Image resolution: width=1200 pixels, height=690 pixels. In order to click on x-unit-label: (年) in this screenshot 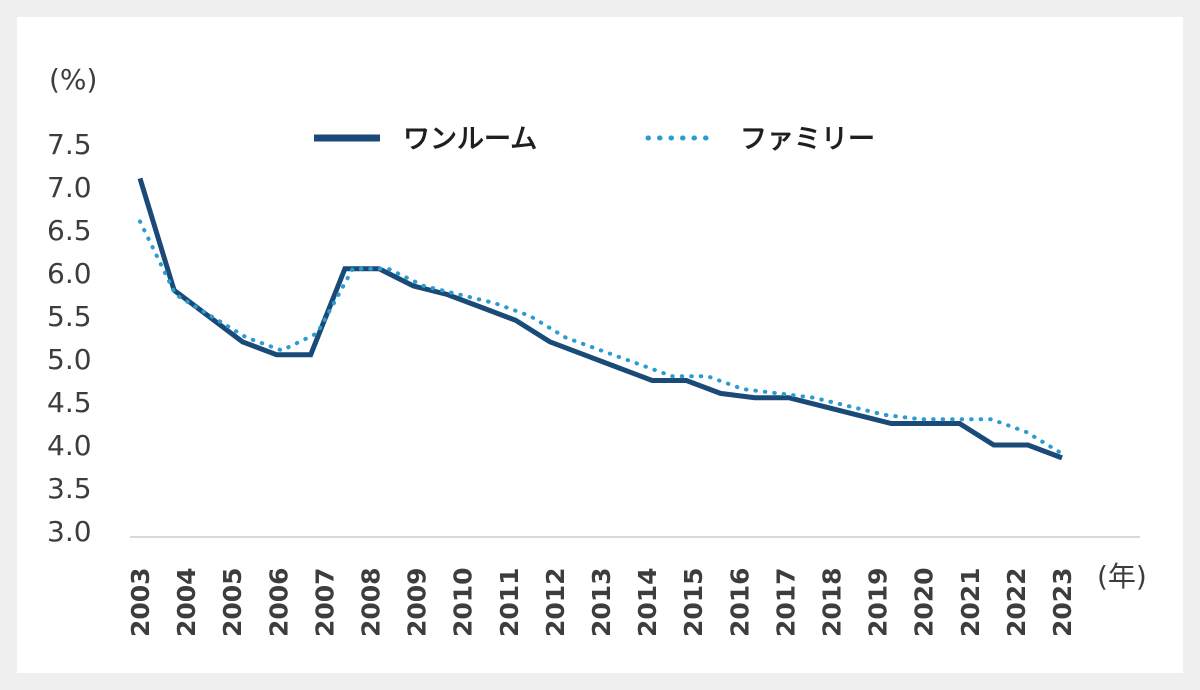, I will do `click(1122, 576)`.